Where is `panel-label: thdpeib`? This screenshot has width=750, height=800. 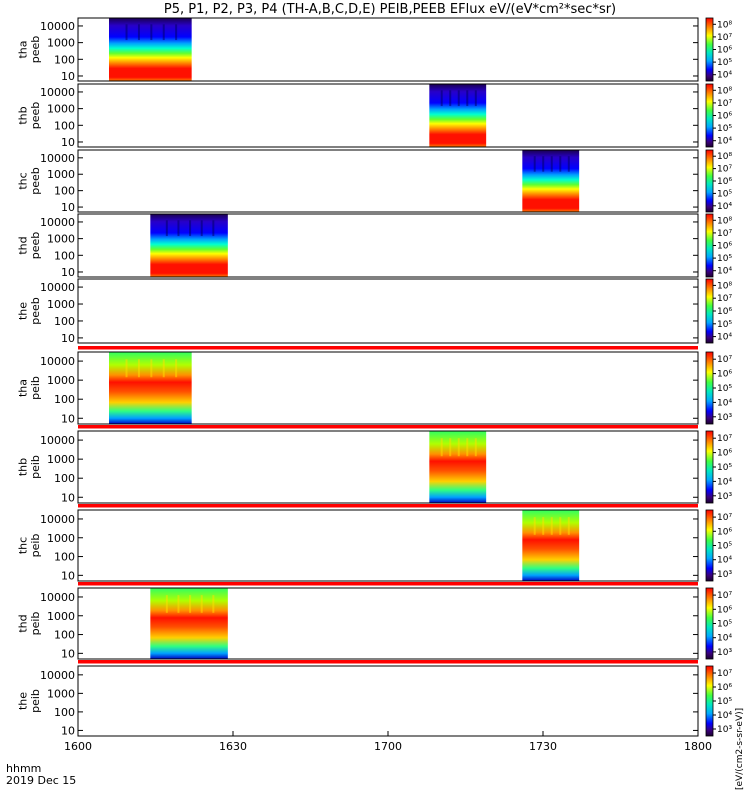
panel-label: thdpeib is located at coordinates (29, 624).